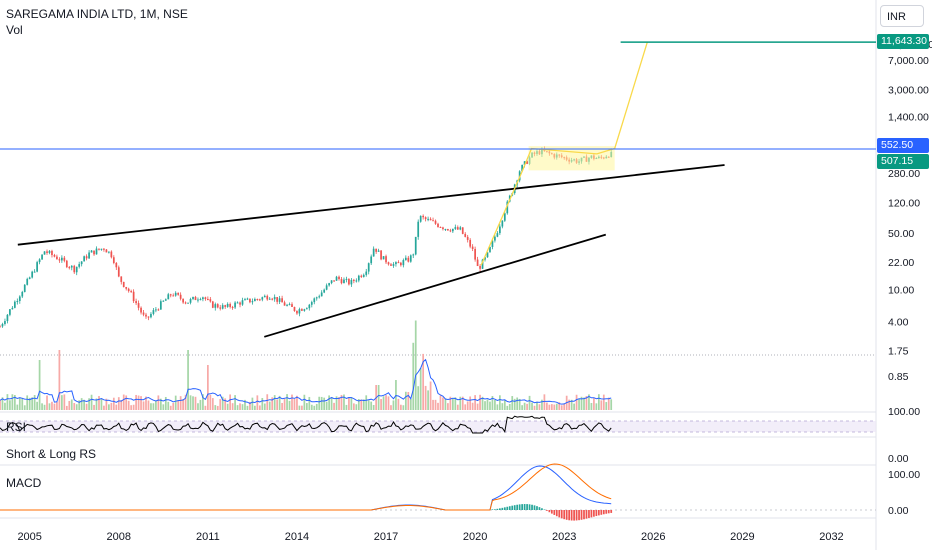 This screenshot has height=550, width=932. What do you see at coordinates (901, 291) in the screenshot?
I see `price-tick-label: 10.00` at bounding box center [901, 291].